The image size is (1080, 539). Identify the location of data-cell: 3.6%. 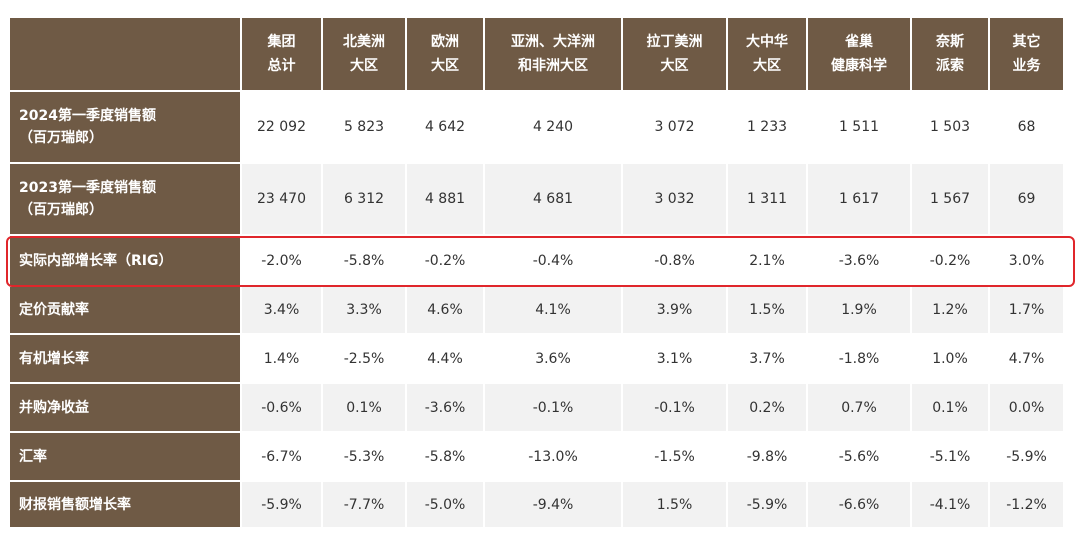
(553, 358).